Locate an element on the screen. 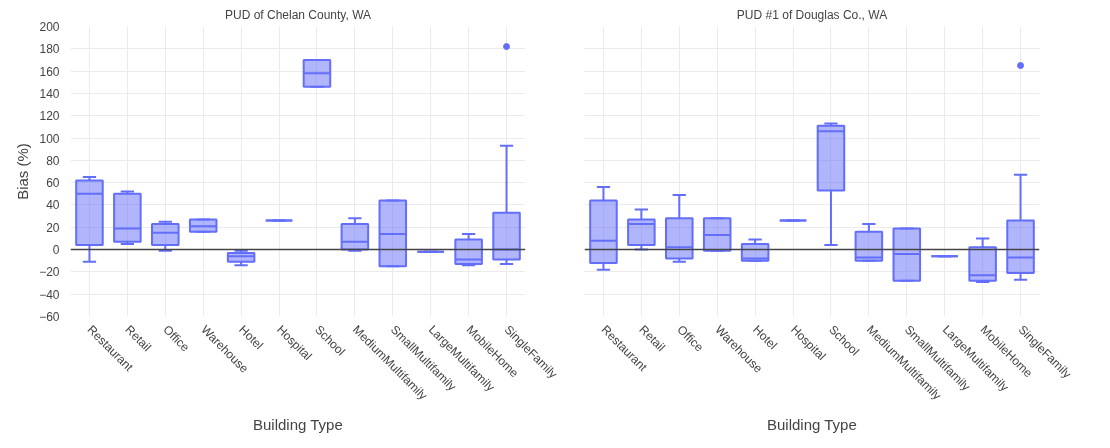 This screenshot has height=448, width=1110. chart-title: PUD #1 of Douglas Co., WA is located at coordinates (812, 14).